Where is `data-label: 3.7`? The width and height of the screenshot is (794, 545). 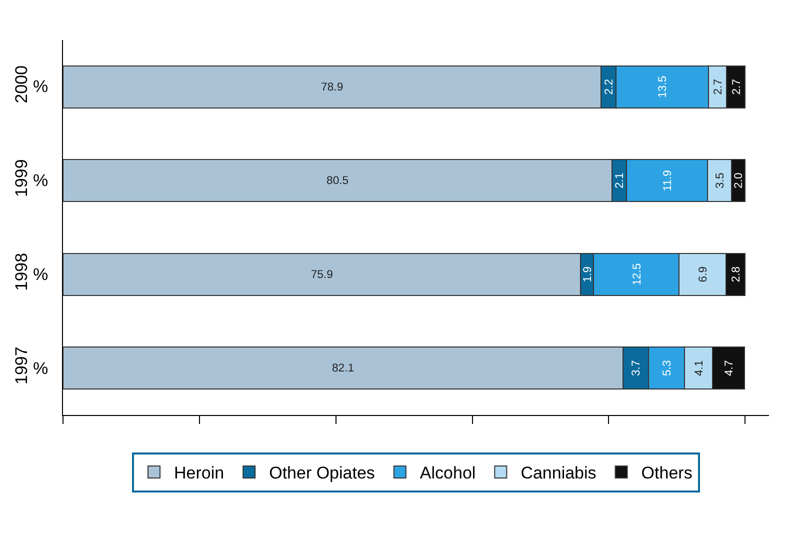 data-label: 3.7 is located at coordinates (636, 368).